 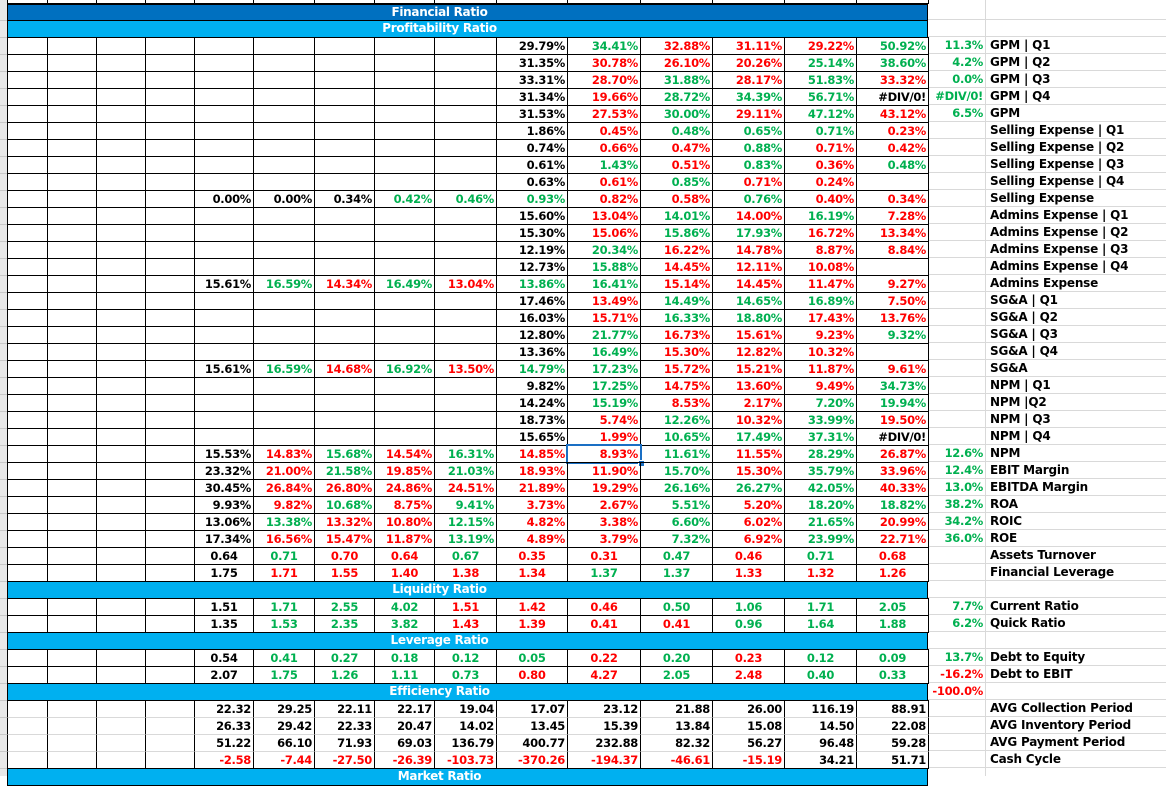 What do you see at coordinates (604, 199) in the screenshot?
I see `value-cell: 0.82%` at bounding box center [604, 199].